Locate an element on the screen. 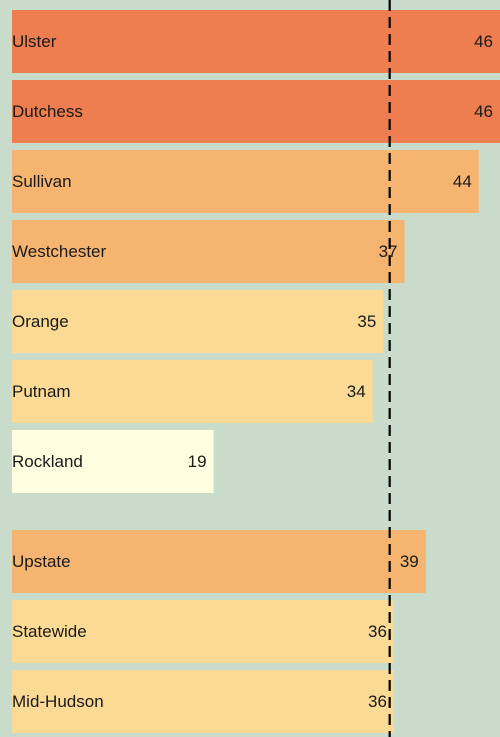 This screenshot has width=500, height=737. category-label: Statewide is located at coordinates (49, 631).